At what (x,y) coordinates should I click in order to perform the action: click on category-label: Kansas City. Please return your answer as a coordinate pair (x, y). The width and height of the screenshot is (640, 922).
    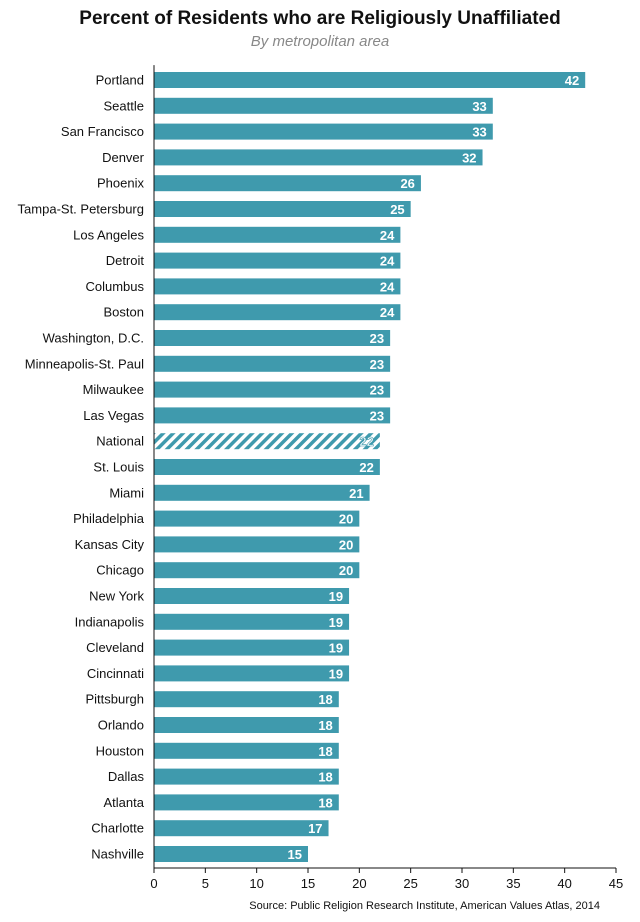
    Looking at the image, I should click on (110, 544).